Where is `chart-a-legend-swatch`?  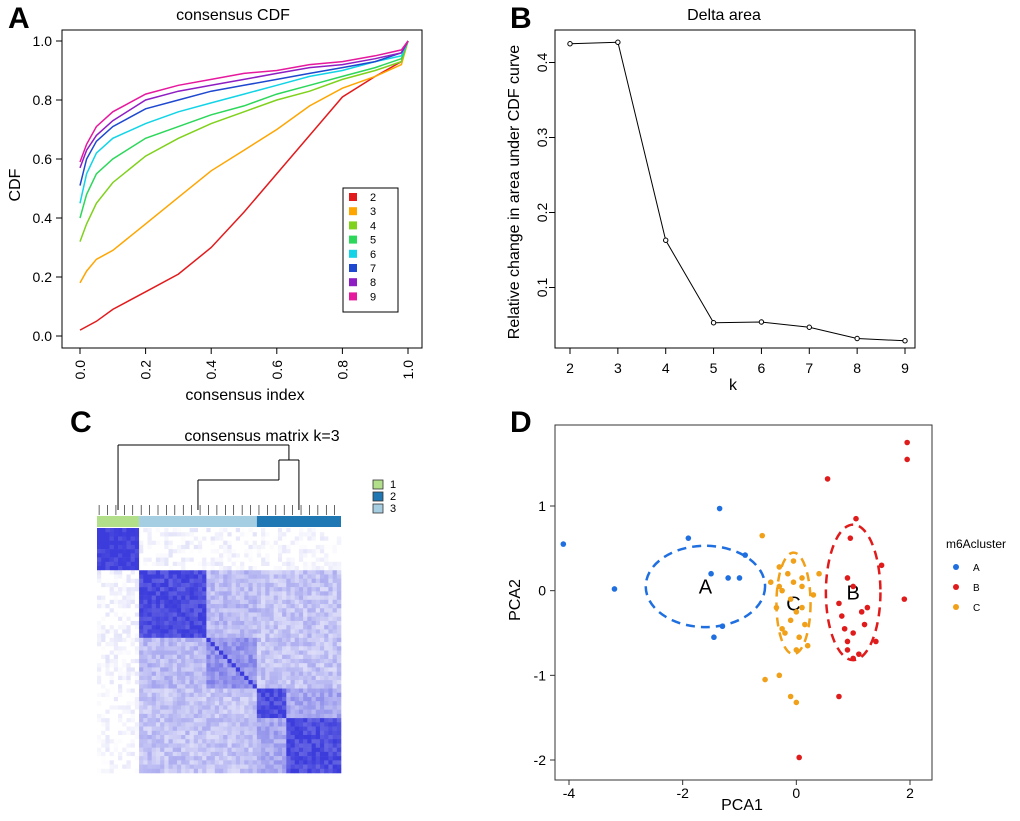 chart-a-legend-swatch is located at coordinates (353, 253).